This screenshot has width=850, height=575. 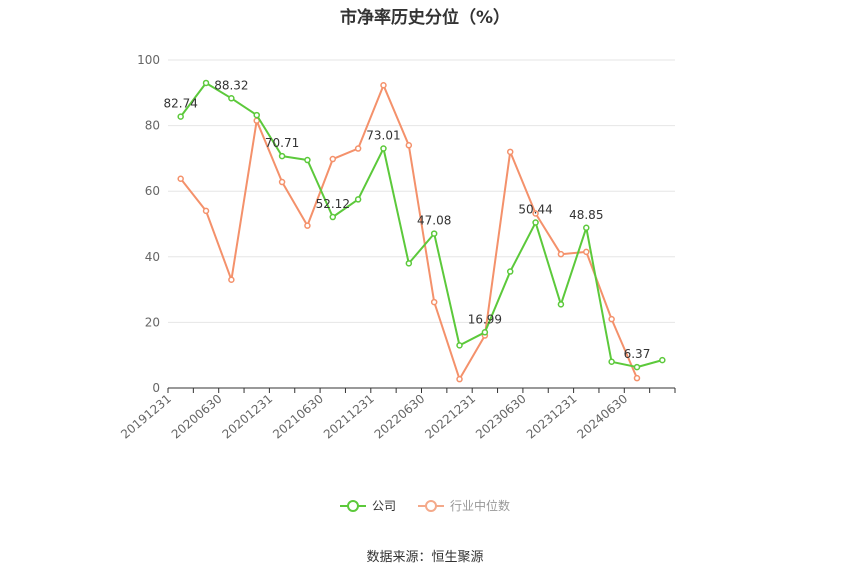 I want to click on x-tick-label: 20210630, so click(x=298, y=417).